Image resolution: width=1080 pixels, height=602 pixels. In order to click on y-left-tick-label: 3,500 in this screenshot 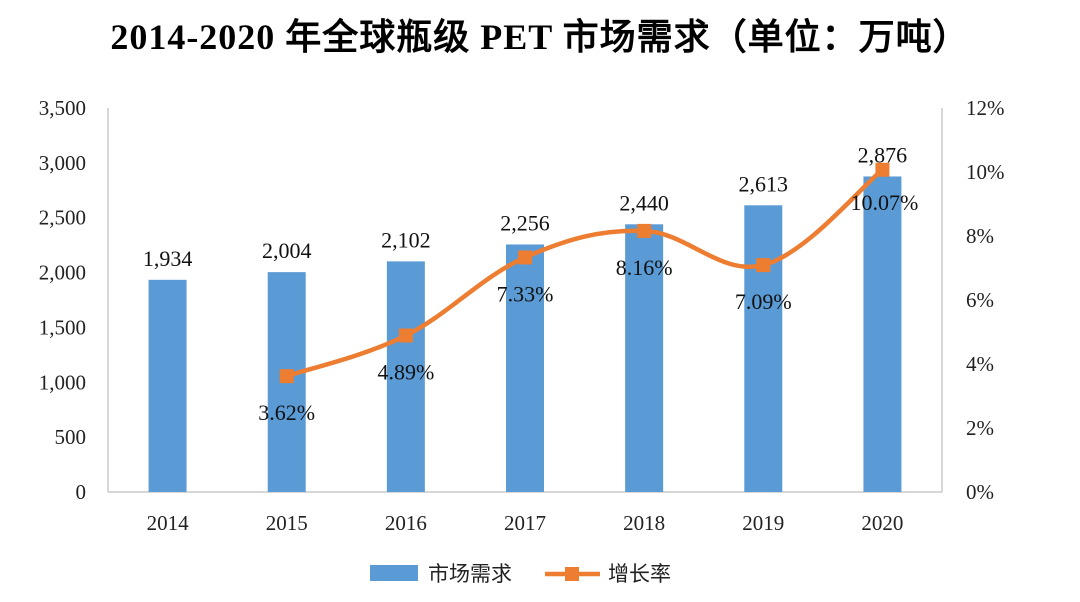, I will do `click(62, 108)`.